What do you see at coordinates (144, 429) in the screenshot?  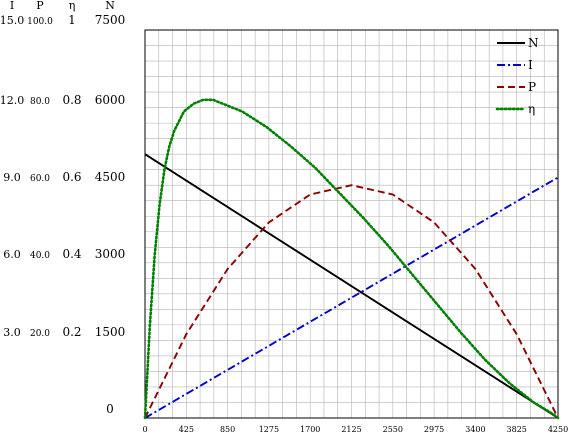 I see `x-tick-label: 0` at bounding box center [144, 429].